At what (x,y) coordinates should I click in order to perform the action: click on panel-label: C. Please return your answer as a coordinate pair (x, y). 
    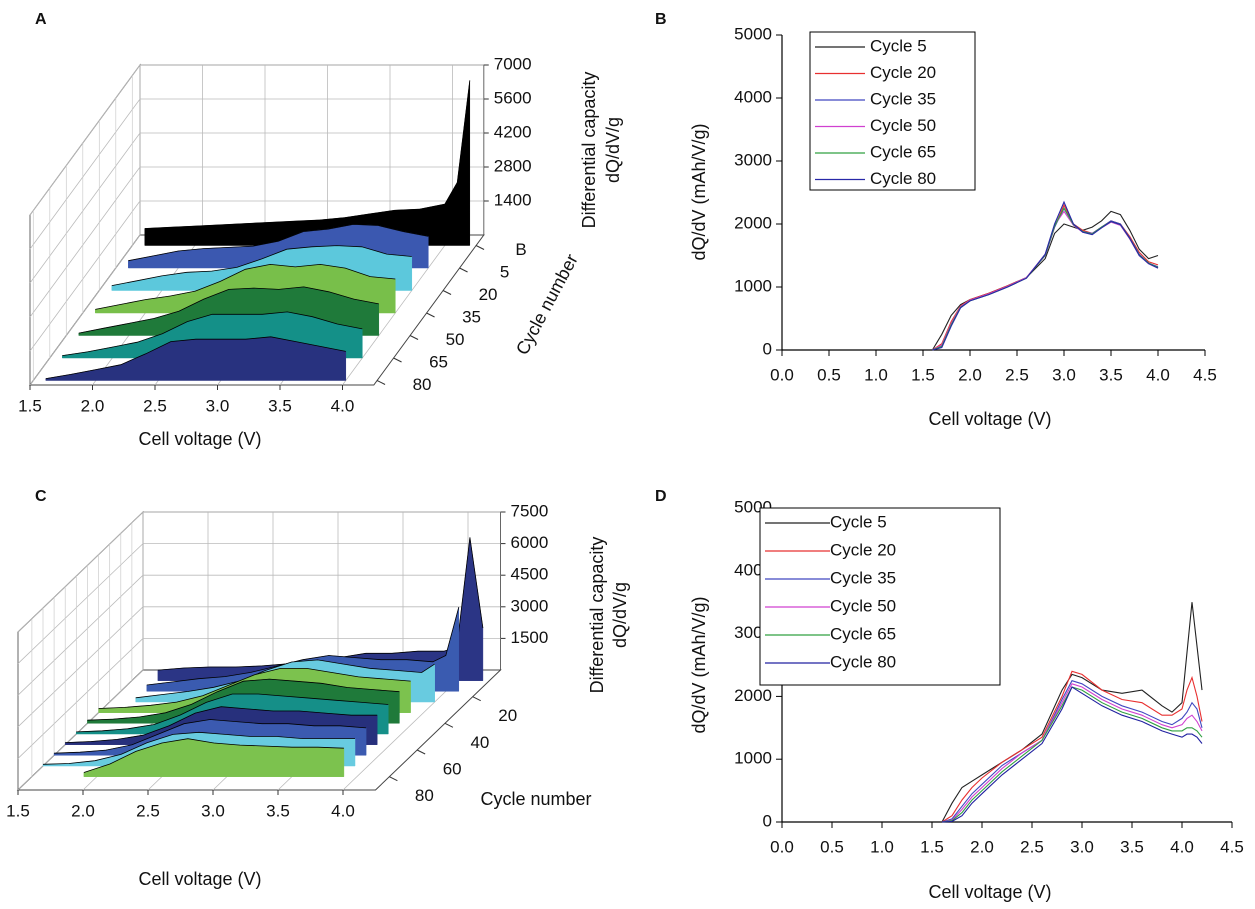
    Looking at the image, I should click on (41, 496).